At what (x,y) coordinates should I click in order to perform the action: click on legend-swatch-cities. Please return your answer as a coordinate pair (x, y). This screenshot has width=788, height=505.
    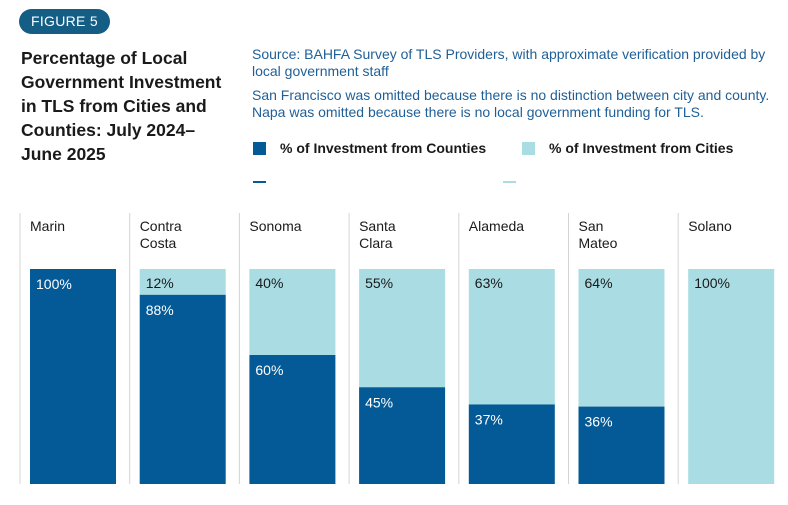
    Looking at the image, I should click on (528, 148).